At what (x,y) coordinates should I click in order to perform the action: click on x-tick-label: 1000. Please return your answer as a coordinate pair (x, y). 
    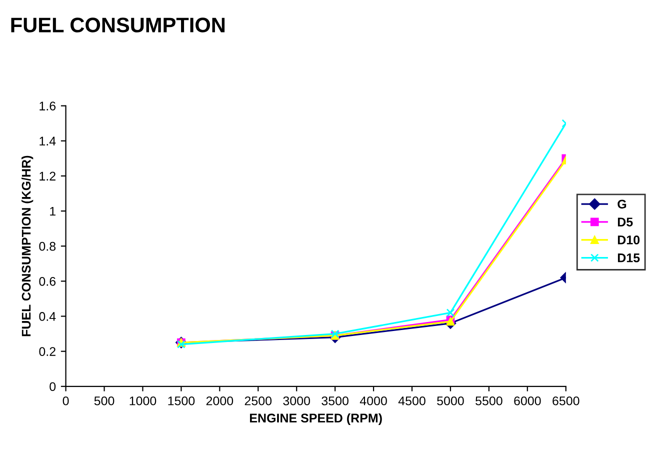
    Looking at the image, I should click on (143, 401).